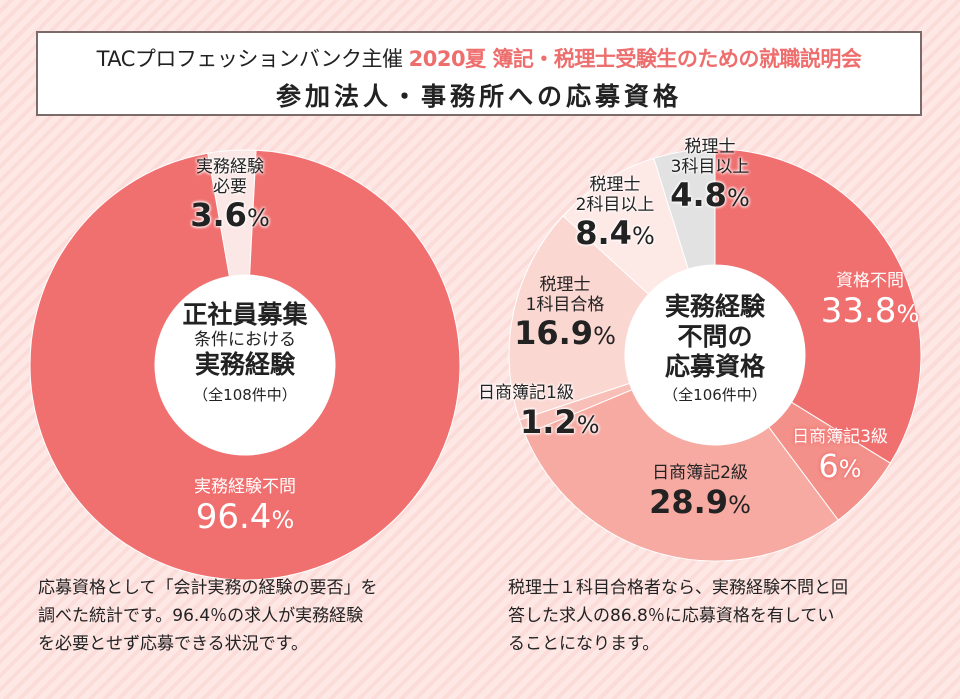 The height and width of the screenshot is (699, 960). Describe the element at coordinates (715, 336) in the screenshot. I see `right-center-line2: 不問の` at that location.